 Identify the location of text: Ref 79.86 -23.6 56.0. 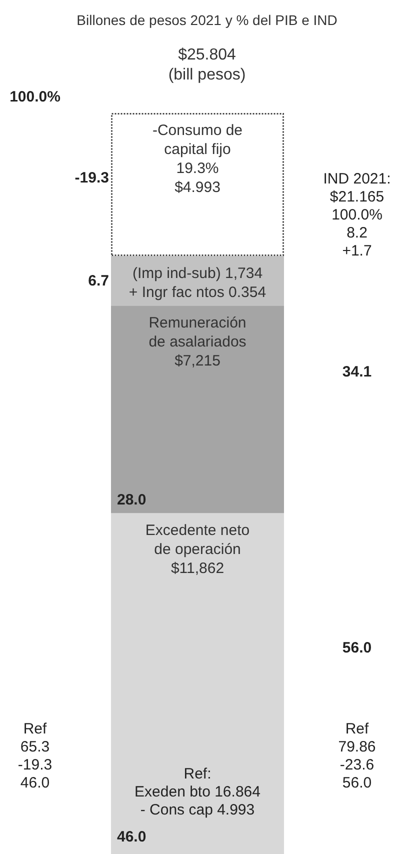
(357, 756).